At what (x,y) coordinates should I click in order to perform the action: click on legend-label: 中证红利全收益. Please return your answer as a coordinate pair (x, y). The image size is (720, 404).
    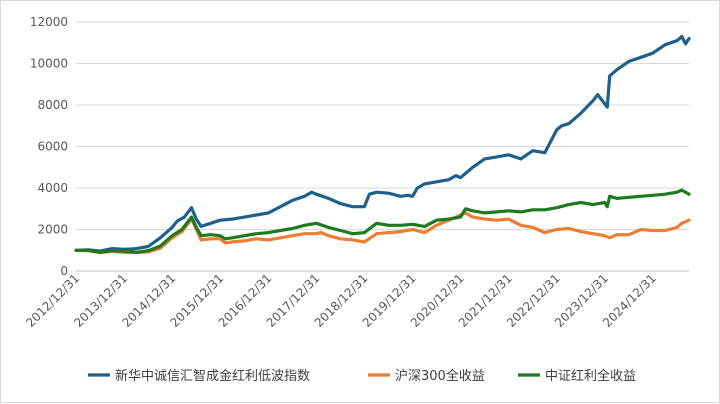
    Looking at the image, I should click on (590, 376).